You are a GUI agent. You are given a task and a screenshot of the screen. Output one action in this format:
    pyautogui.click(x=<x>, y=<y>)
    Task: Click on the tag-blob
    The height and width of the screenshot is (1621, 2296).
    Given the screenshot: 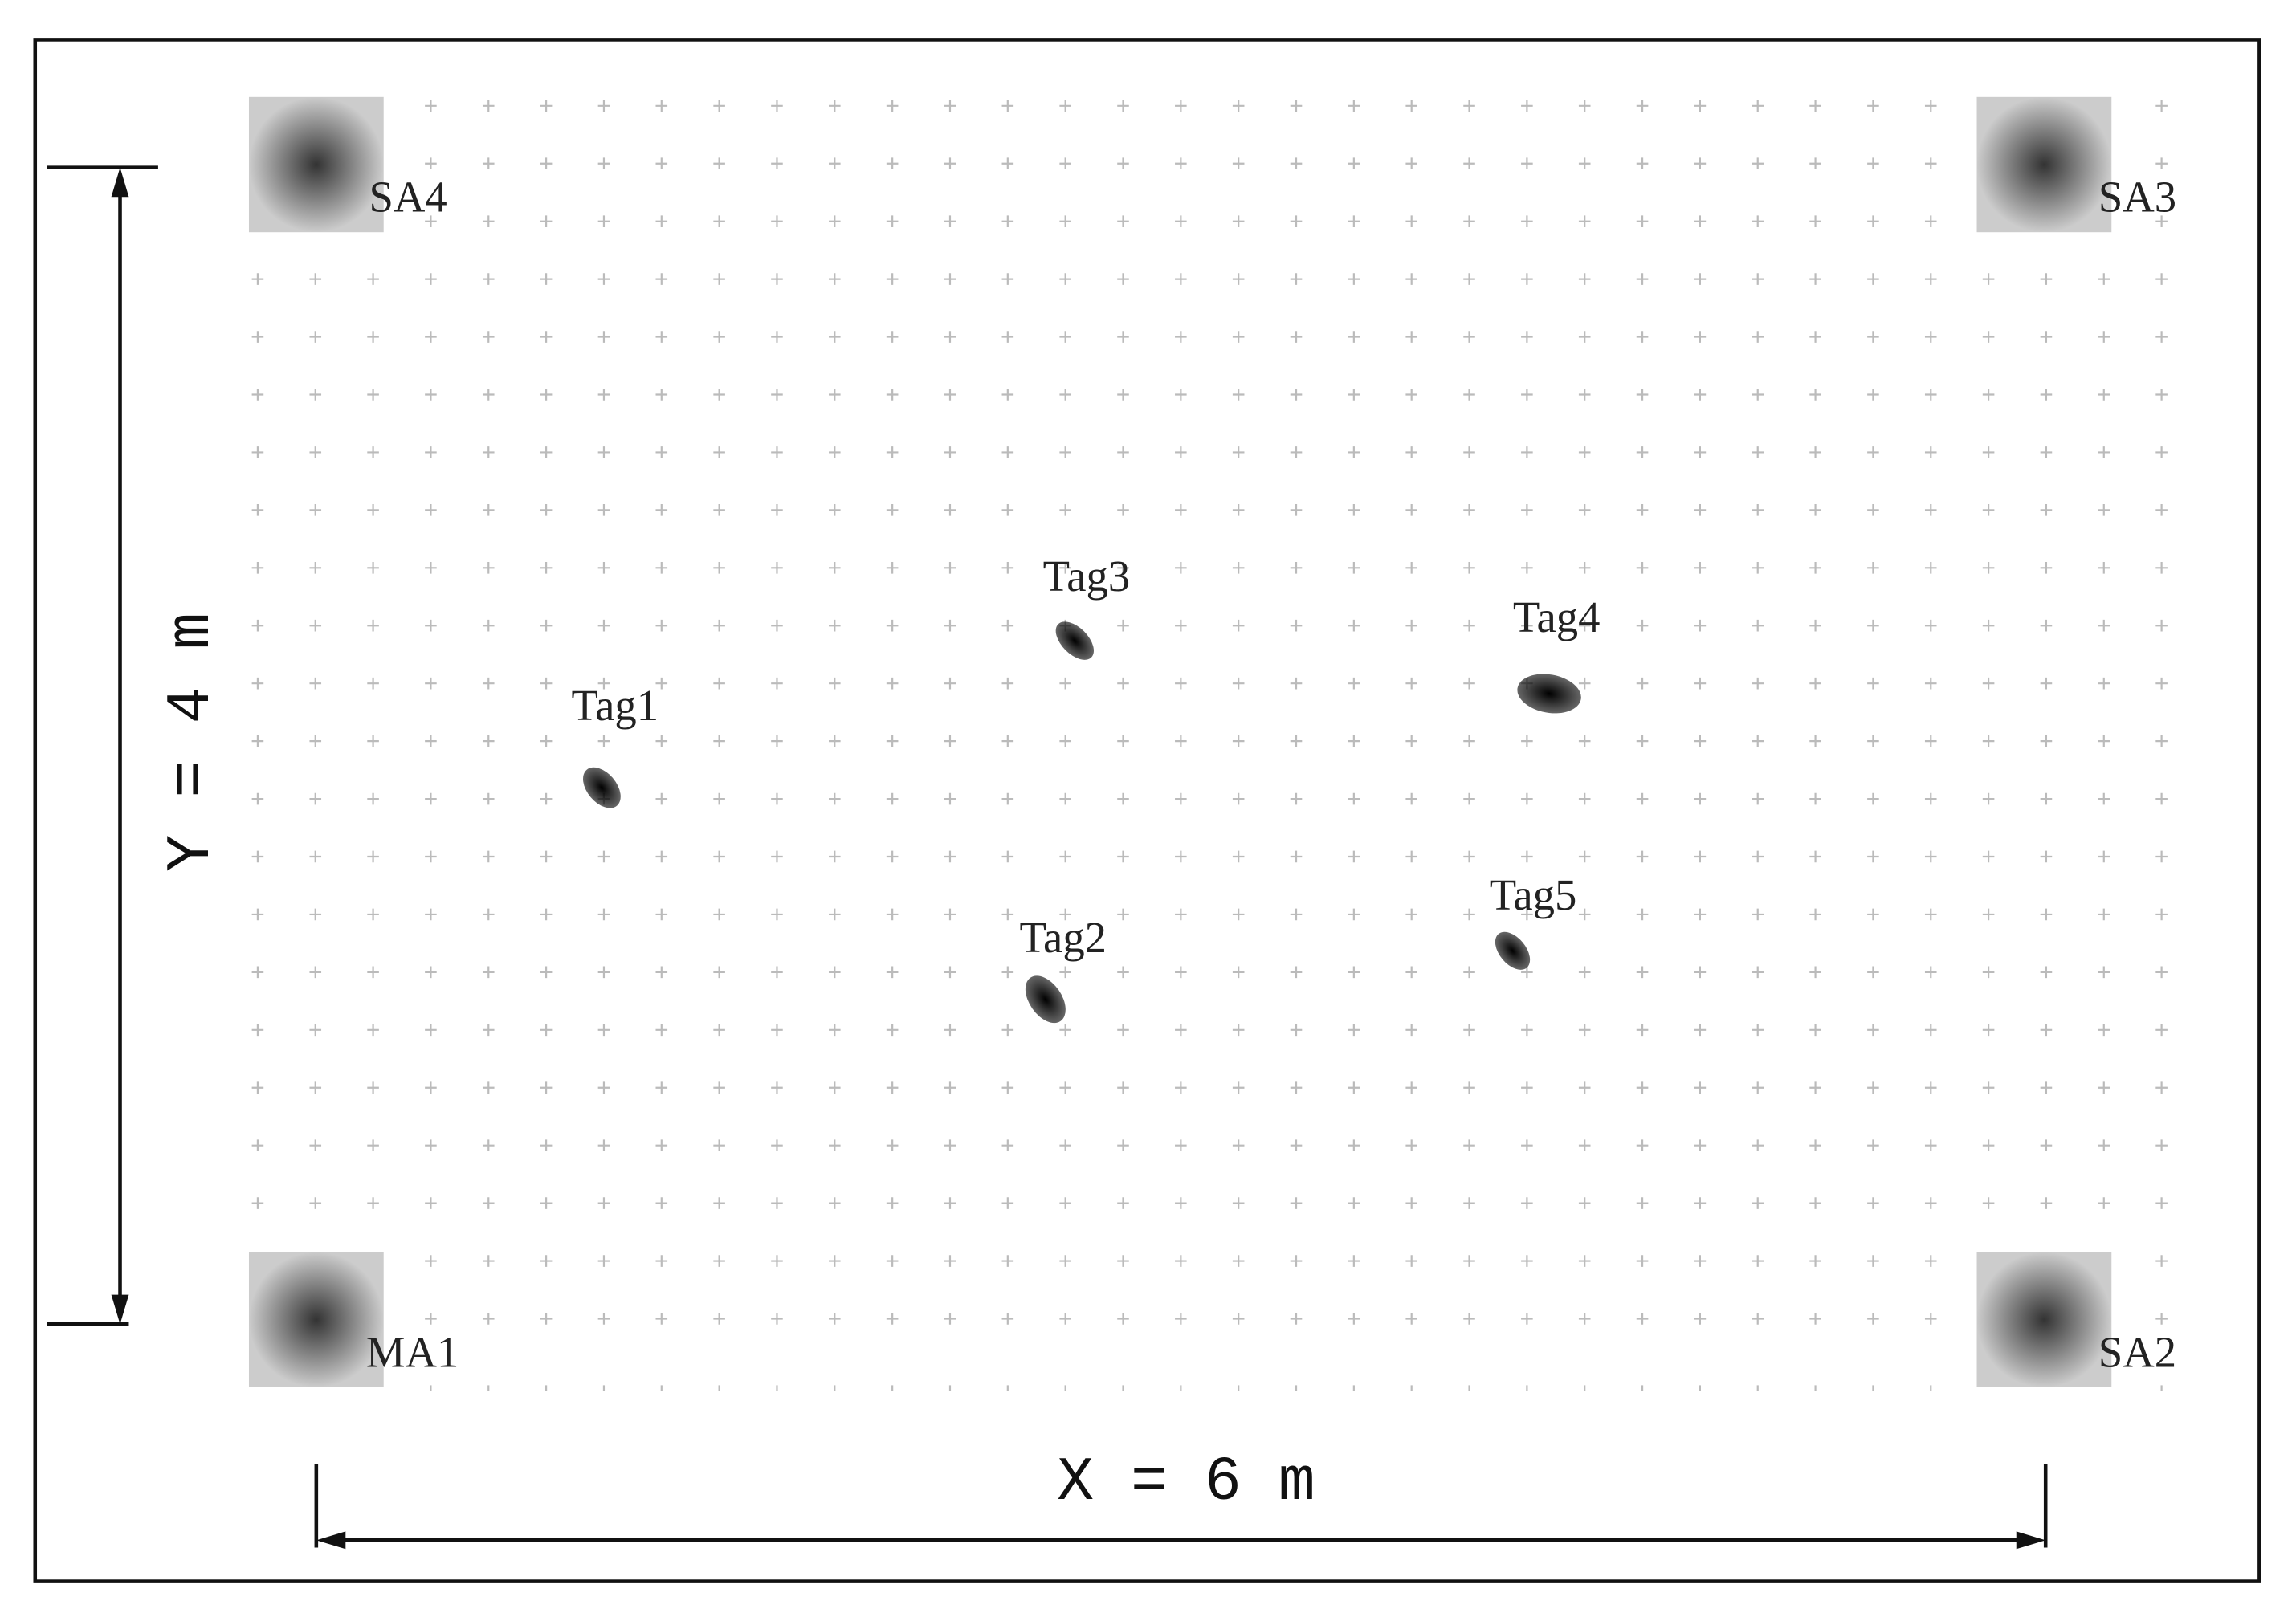 What is the action you would take?
    pyautogui.click(x=602, y=787)
    